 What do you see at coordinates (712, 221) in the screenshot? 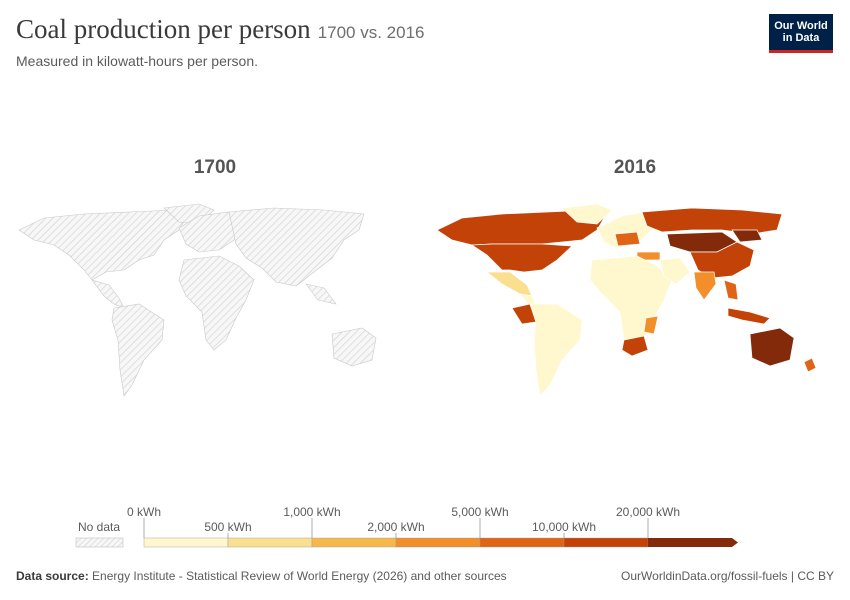
I see `russia-shape` at bounding box center [712, 221].